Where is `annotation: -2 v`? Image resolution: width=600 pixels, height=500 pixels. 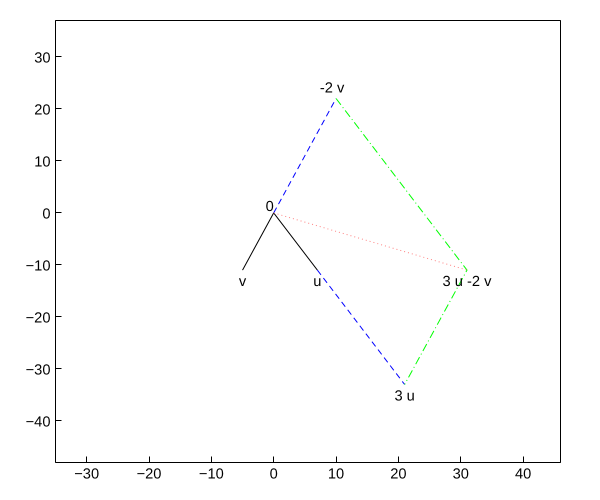
annotation: -2 v is located at coordinates (332, 88).